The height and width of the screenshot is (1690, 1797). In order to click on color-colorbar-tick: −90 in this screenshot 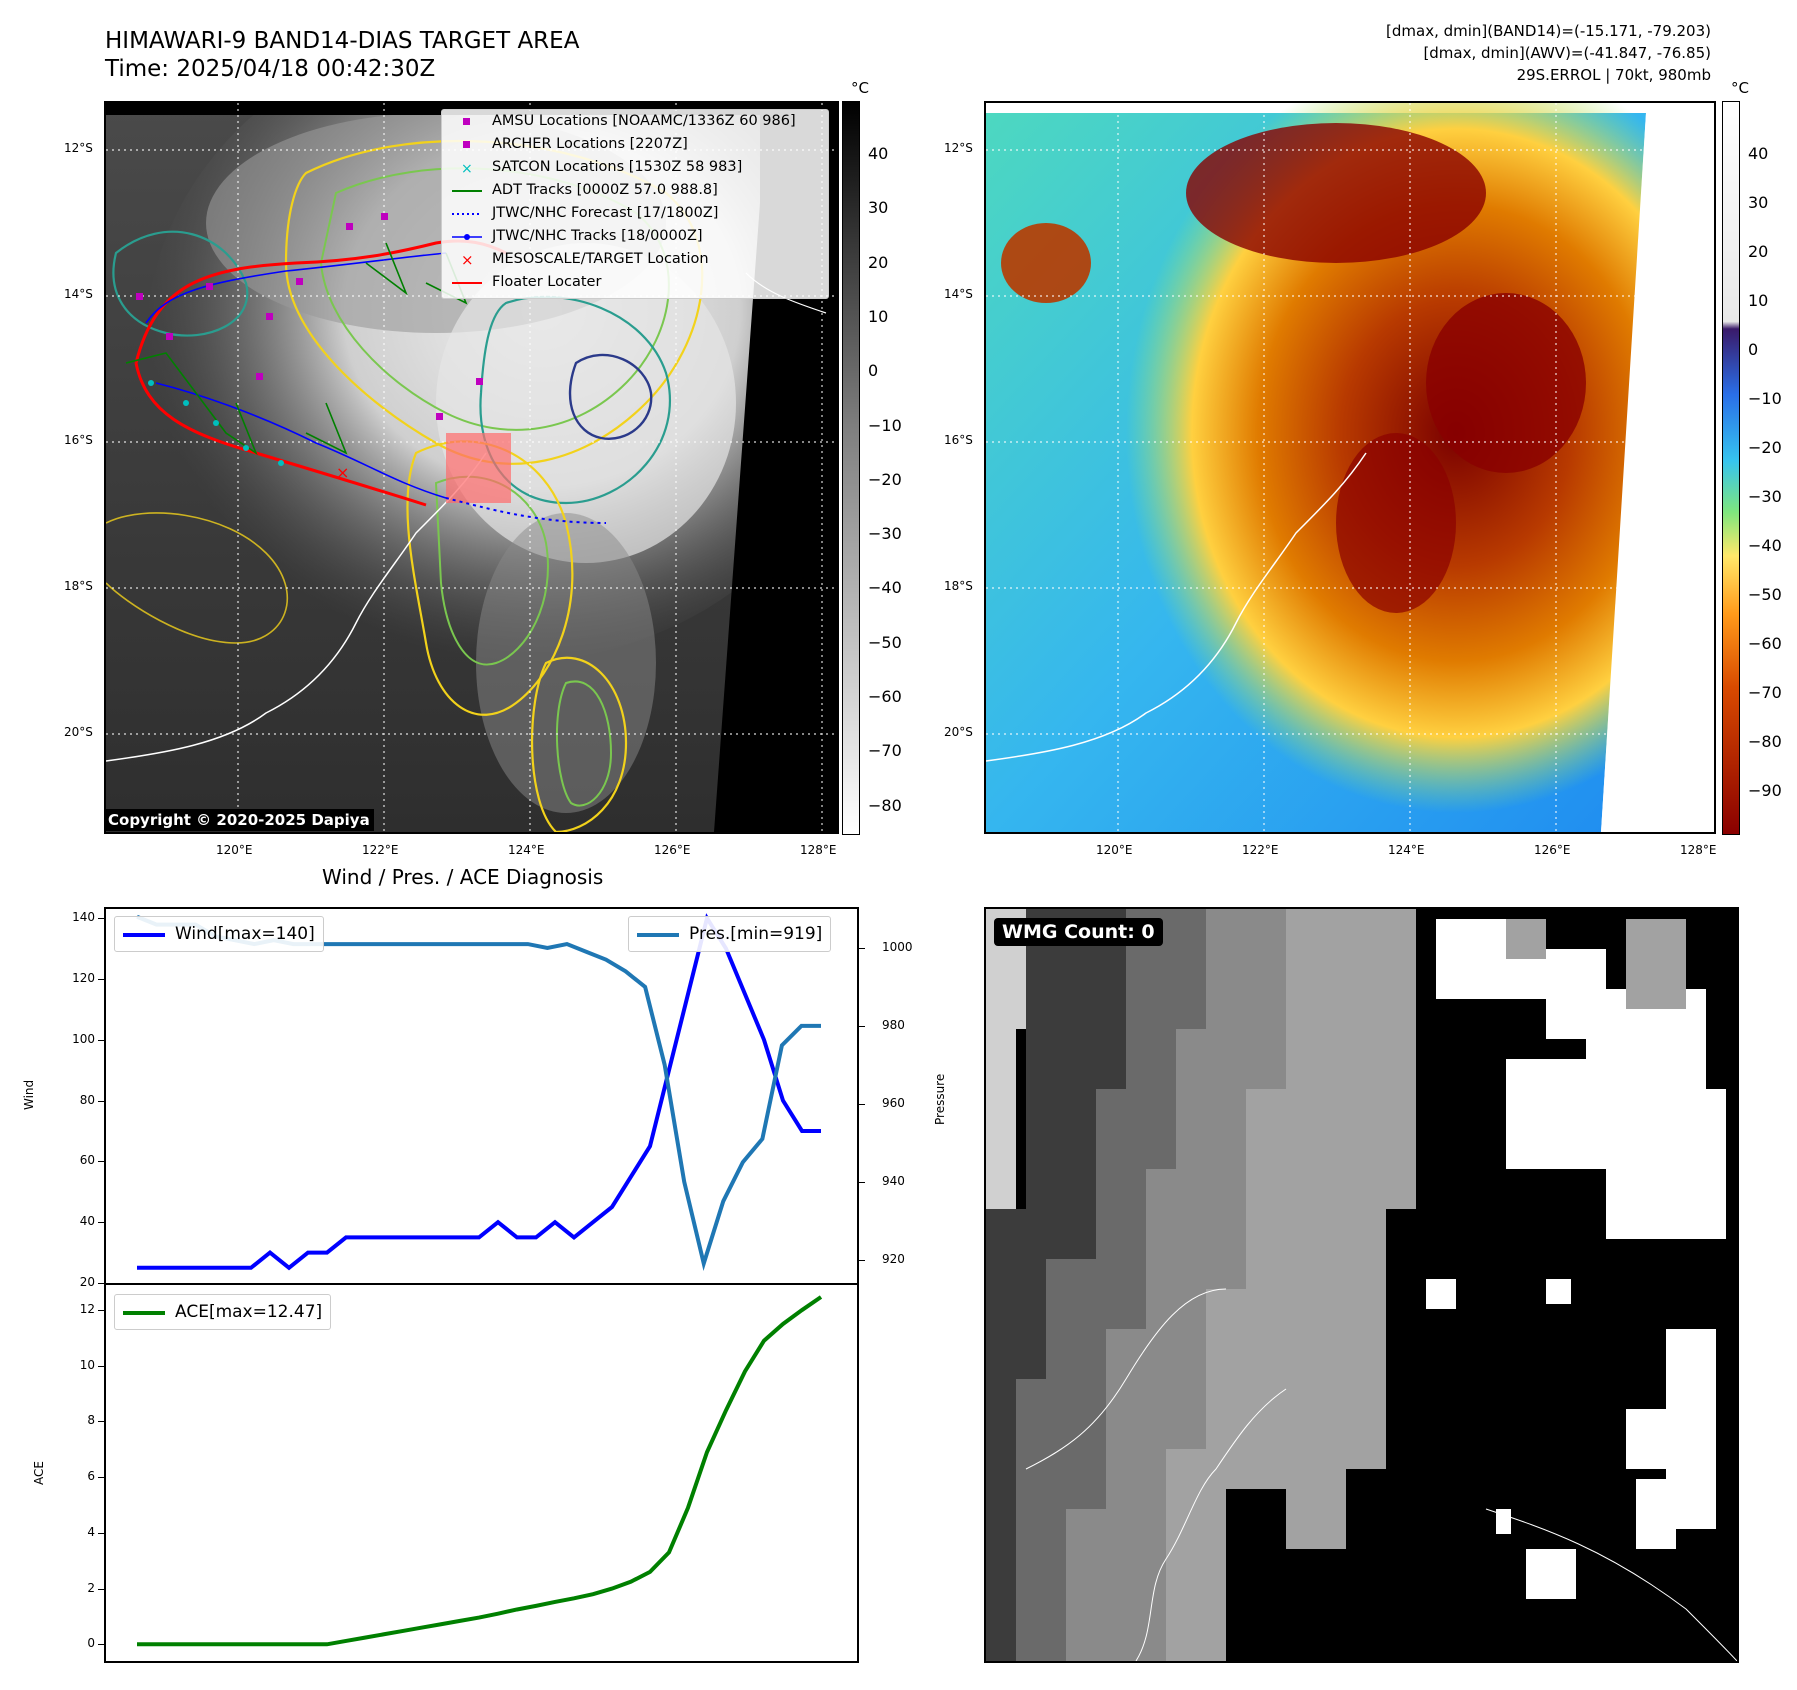, I will do `click(1765, 790)`.